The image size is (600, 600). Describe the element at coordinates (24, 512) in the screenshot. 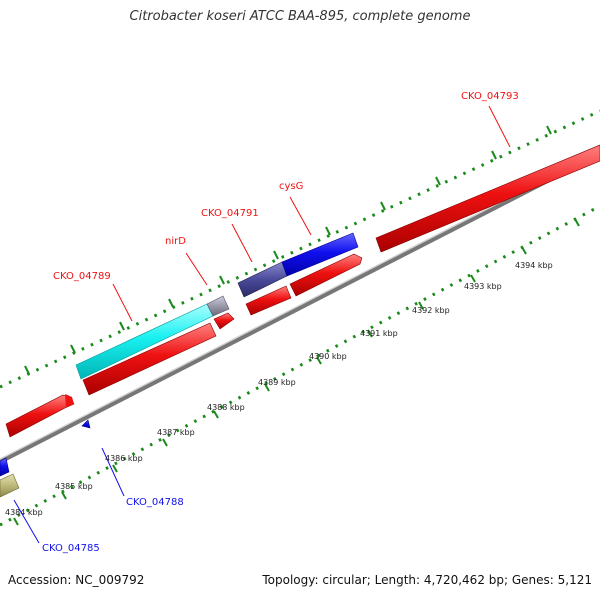

I see `scale-4384: 4384 kbp` at that location.